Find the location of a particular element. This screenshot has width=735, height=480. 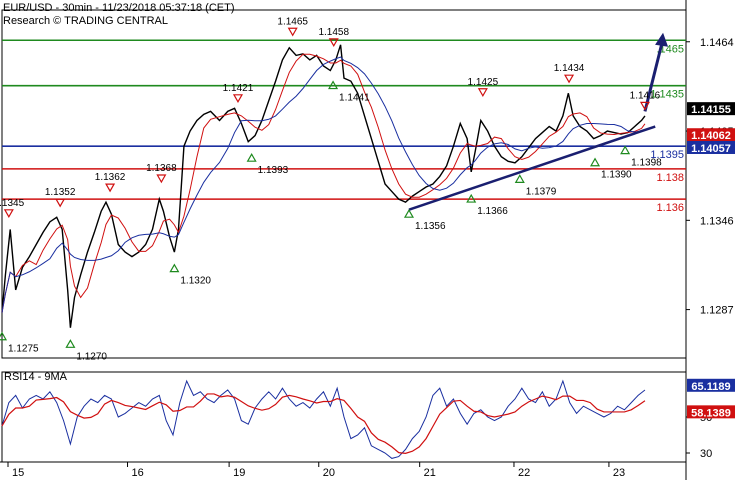

swing-low-label: 1.1275 is located at coordinates (23, 349).